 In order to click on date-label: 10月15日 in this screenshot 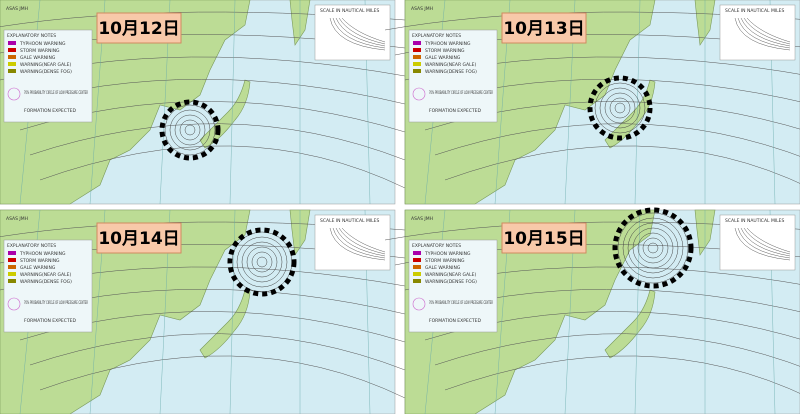, I will do `click(543, 239)`.